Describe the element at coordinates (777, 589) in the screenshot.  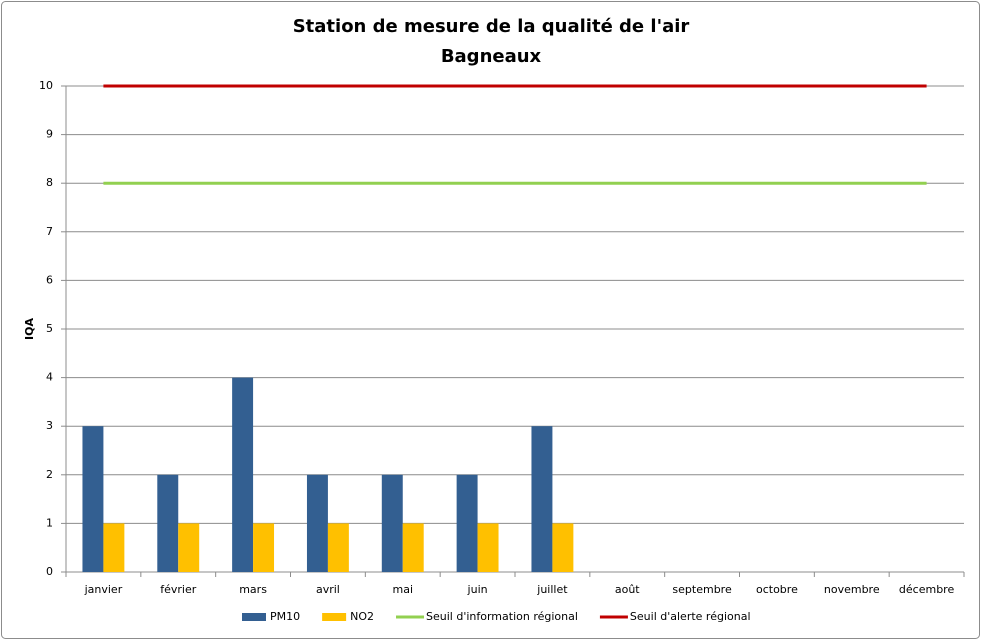
I see `x-tick-label: octobre` at that location.